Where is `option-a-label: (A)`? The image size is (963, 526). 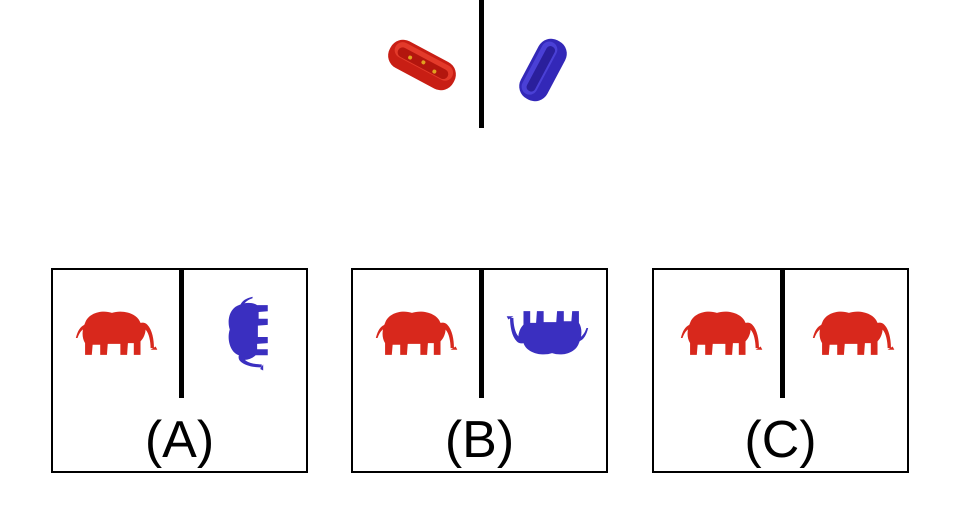
option-a-label: (A) is located at coordinates (179, 440).